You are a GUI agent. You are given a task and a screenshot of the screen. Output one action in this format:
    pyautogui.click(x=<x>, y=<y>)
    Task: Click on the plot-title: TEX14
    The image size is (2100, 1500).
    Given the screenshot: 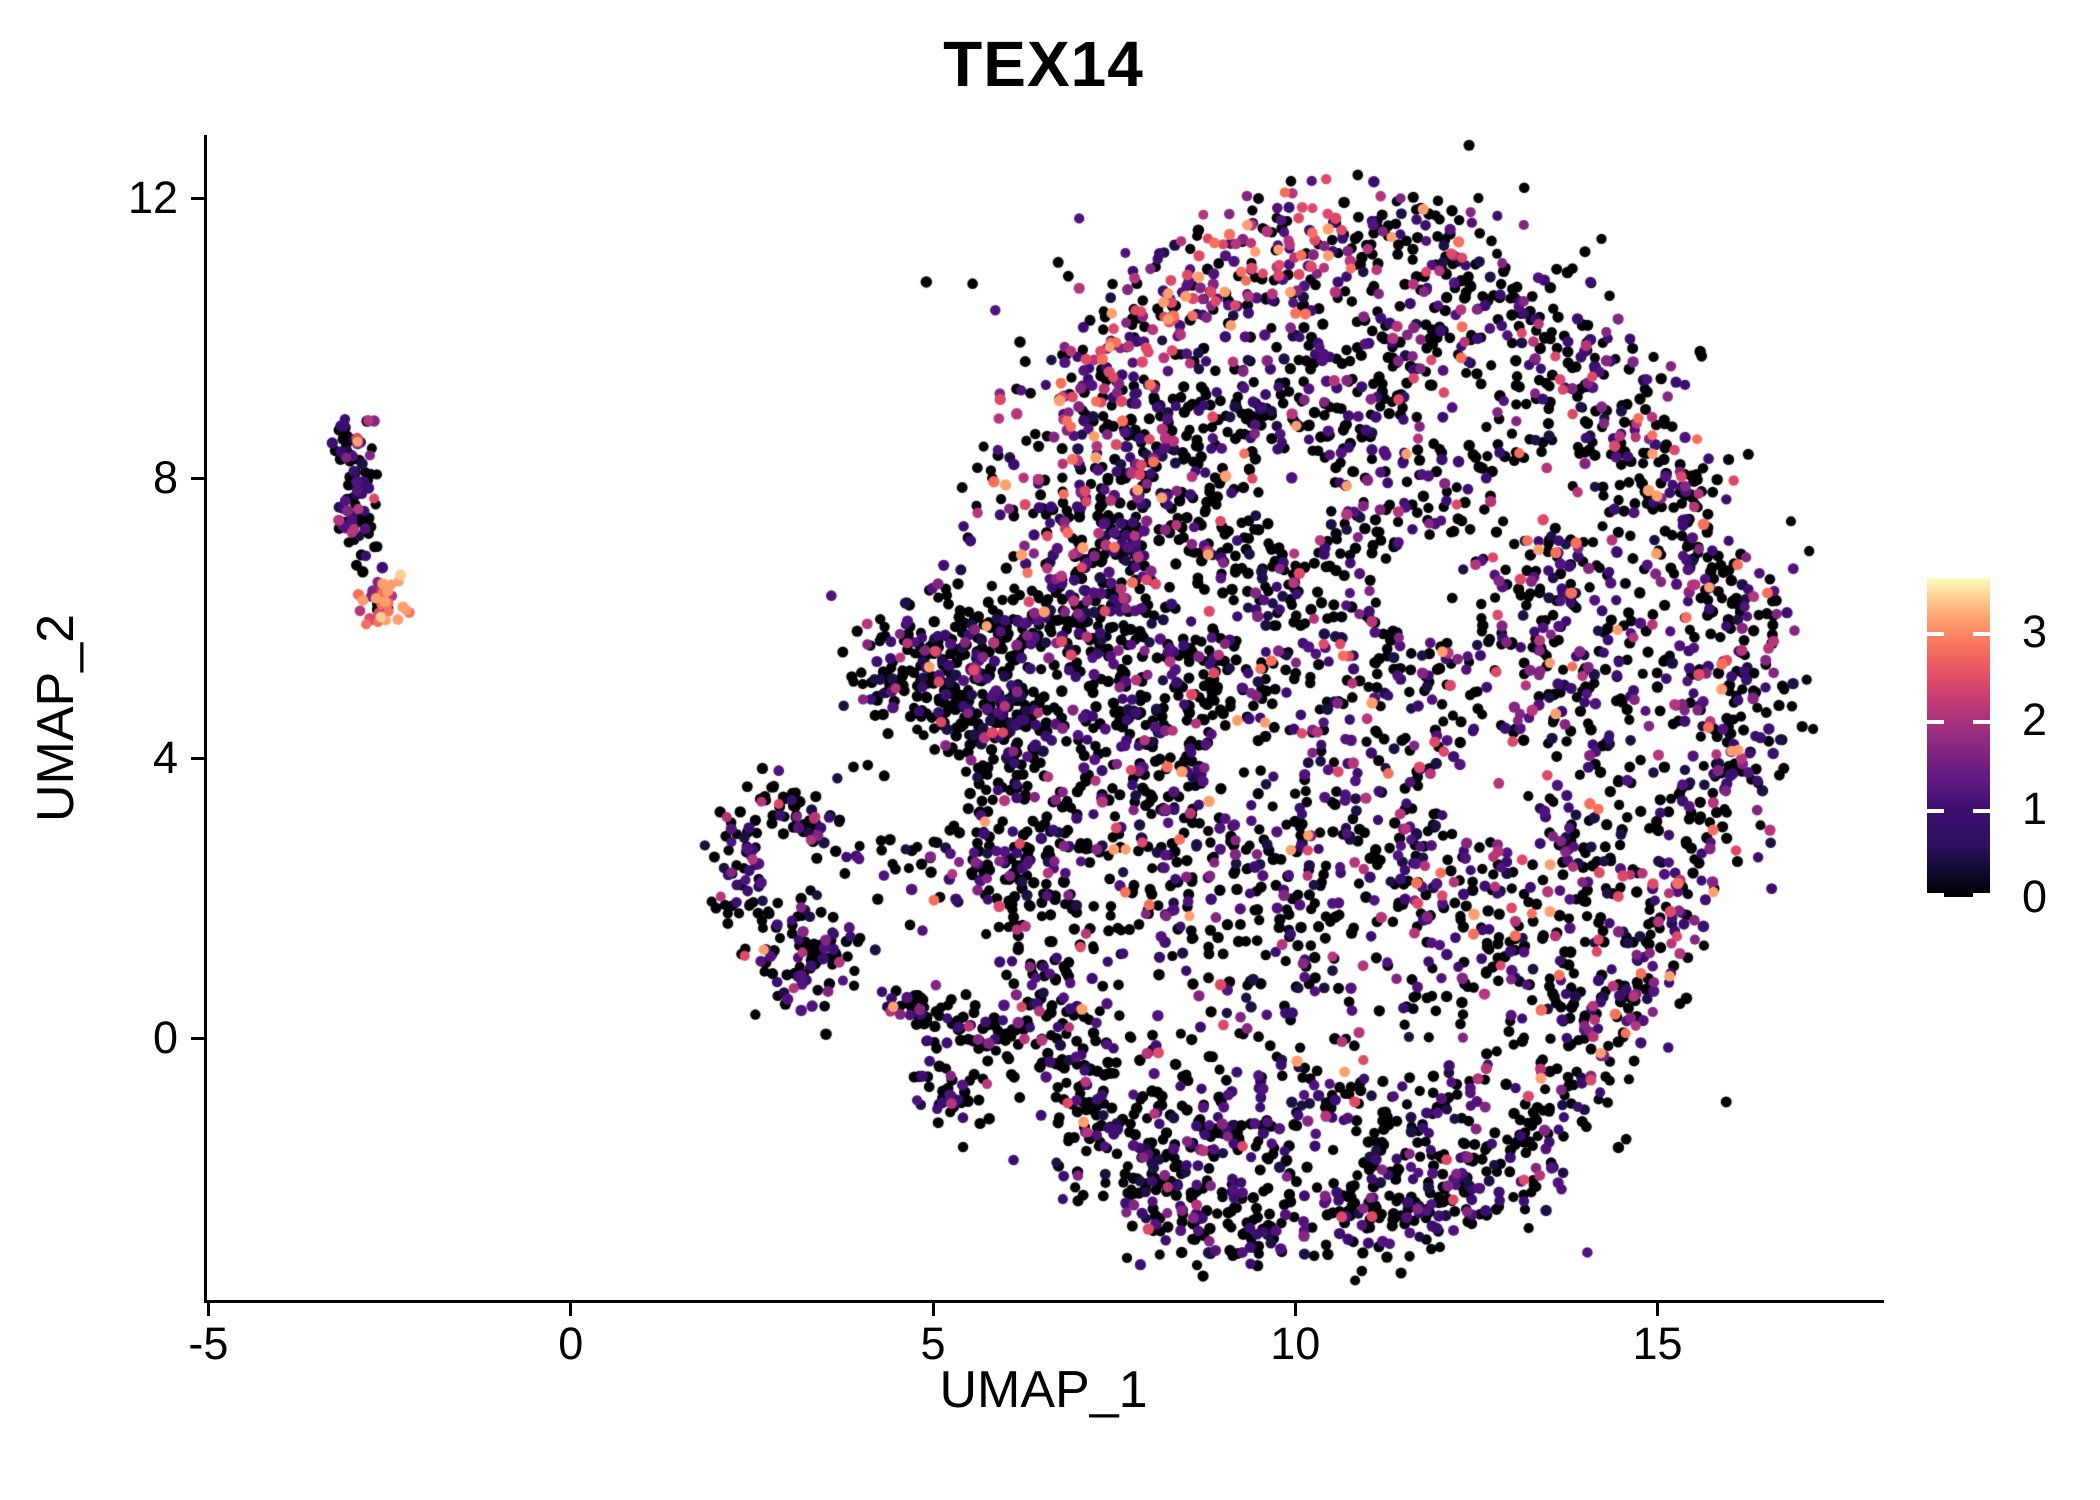 What is the action you would take?
    pyautogui.click(x=1043, y=64)
    